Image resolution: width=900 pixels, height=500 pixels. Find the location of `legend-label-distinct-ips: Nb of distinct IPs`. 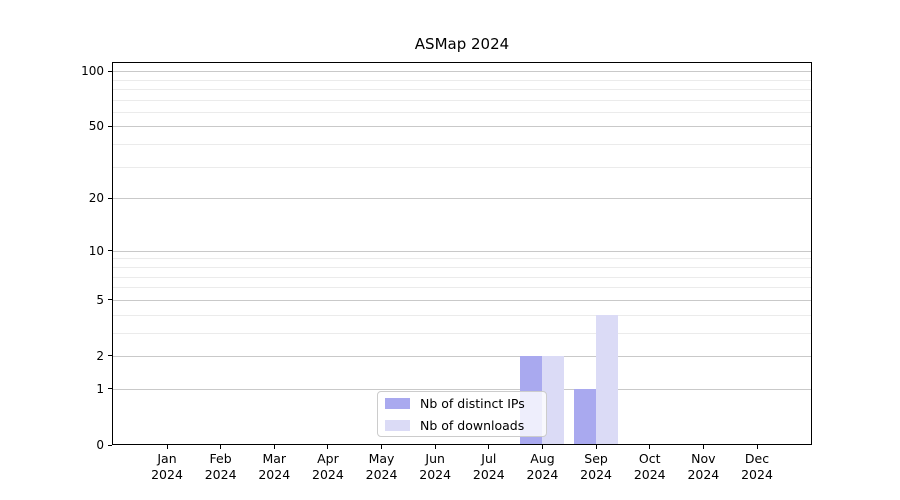

legend-label-distinct-ips: Nb of distinct IPs is located at coordinates (472, 403).